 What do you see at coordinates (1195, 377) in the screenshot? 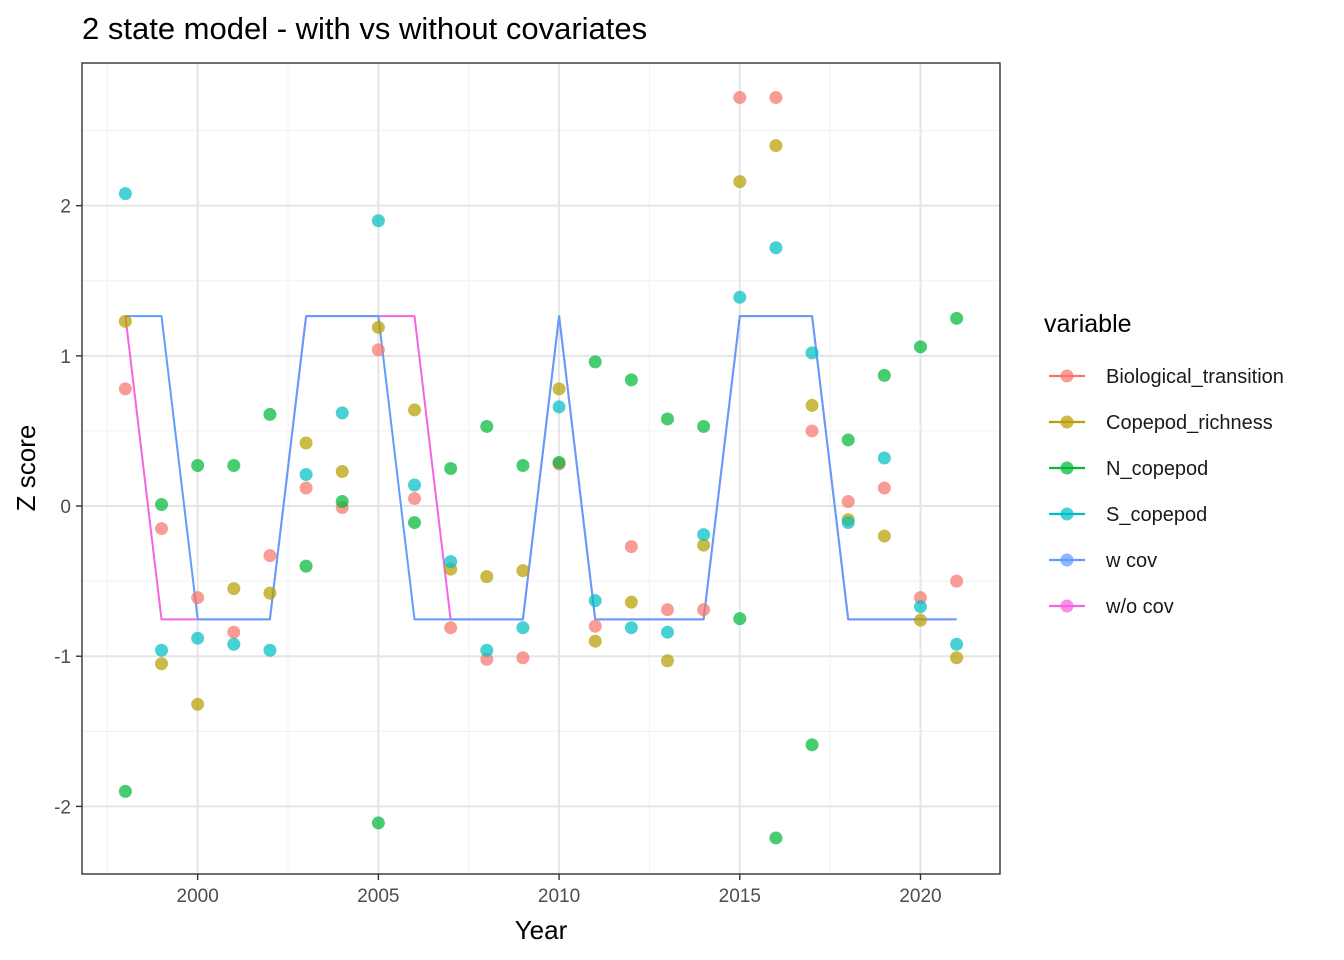
I see `legend-label: Biological_transition` at bounding box center [1195, 377].